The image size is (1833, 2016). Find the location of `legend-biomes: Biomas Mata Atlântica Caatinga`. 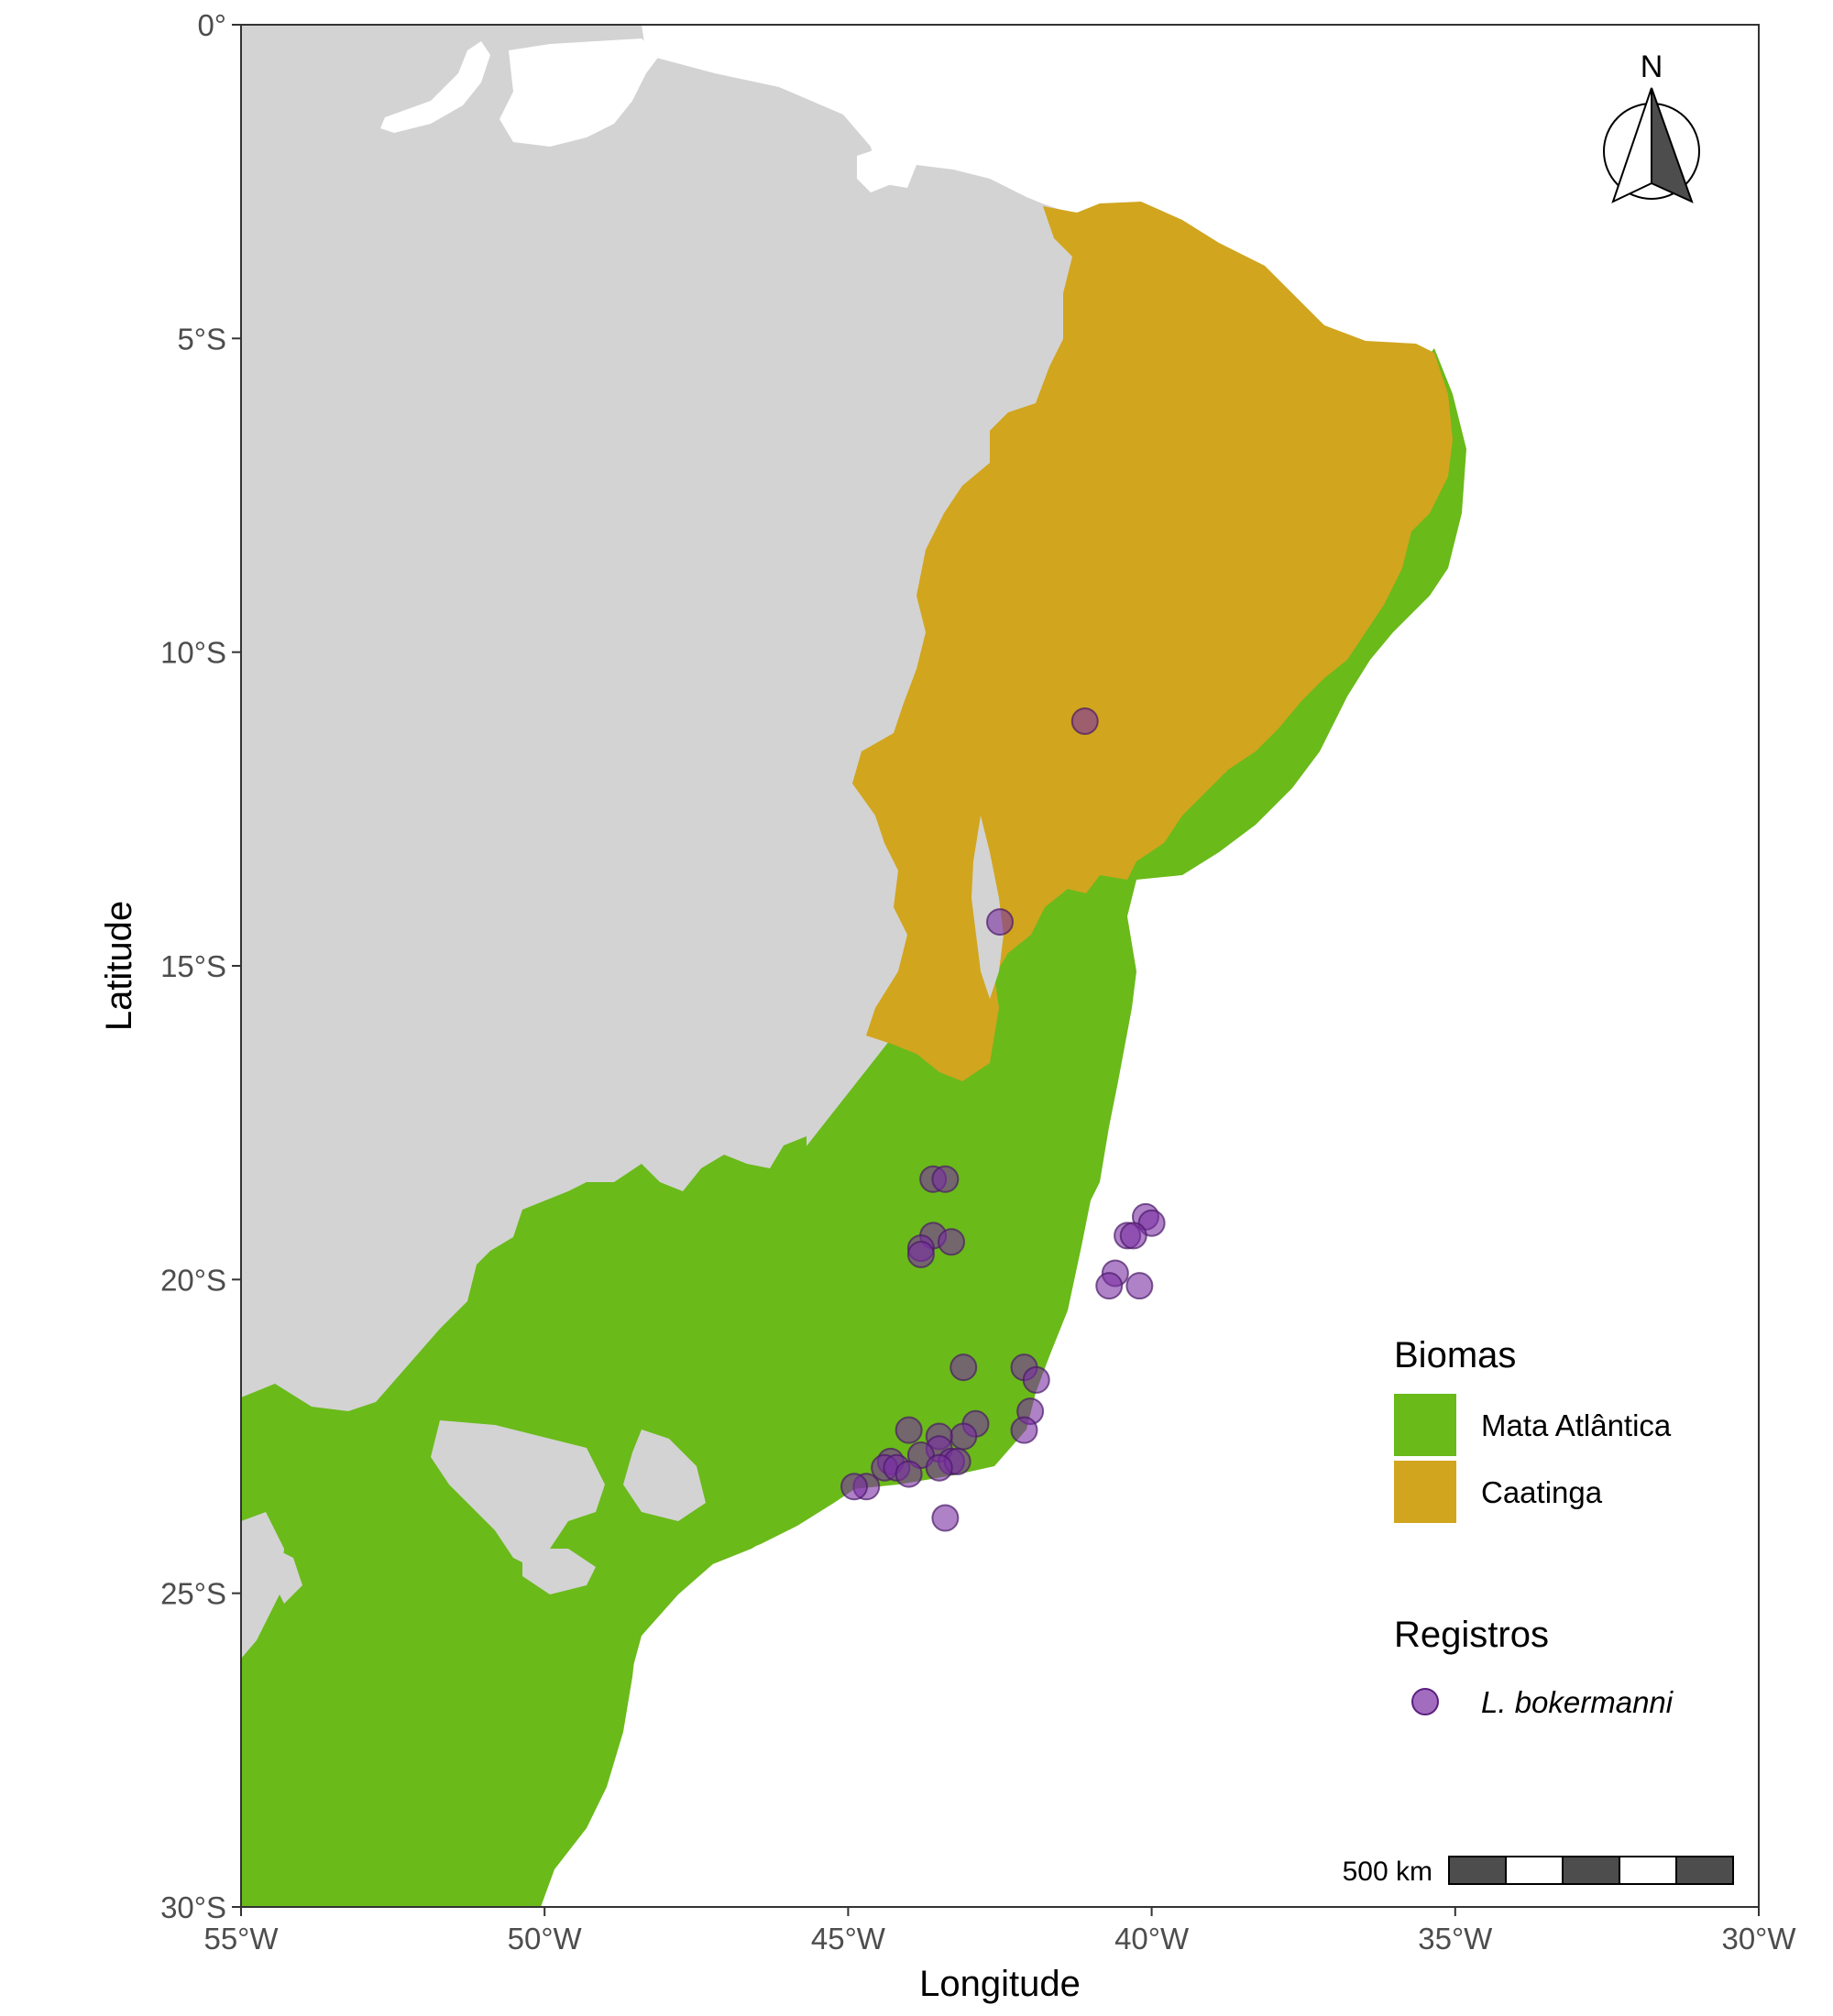

legend-biomes: Biomas Mata Atlântica Caatinga is located at coordinates (1533, 1429).